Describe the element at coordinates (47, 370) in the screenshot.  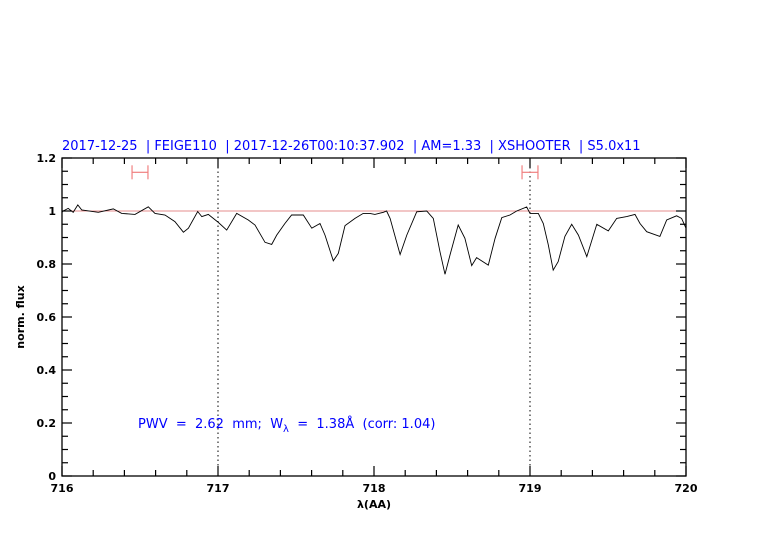
I see `y-tick-label: 0.4` at that location.